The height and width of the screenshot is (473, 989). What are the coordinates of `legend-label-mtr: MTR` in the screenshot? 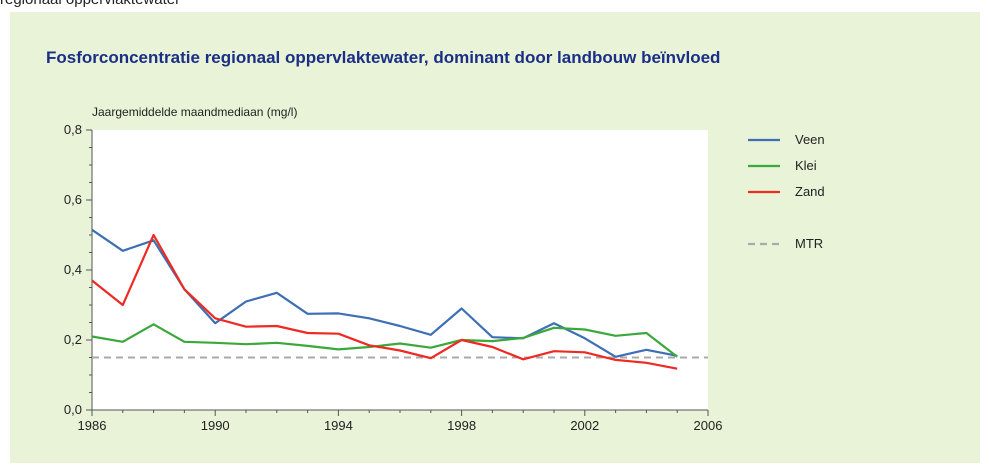 It's located at (809, 243).